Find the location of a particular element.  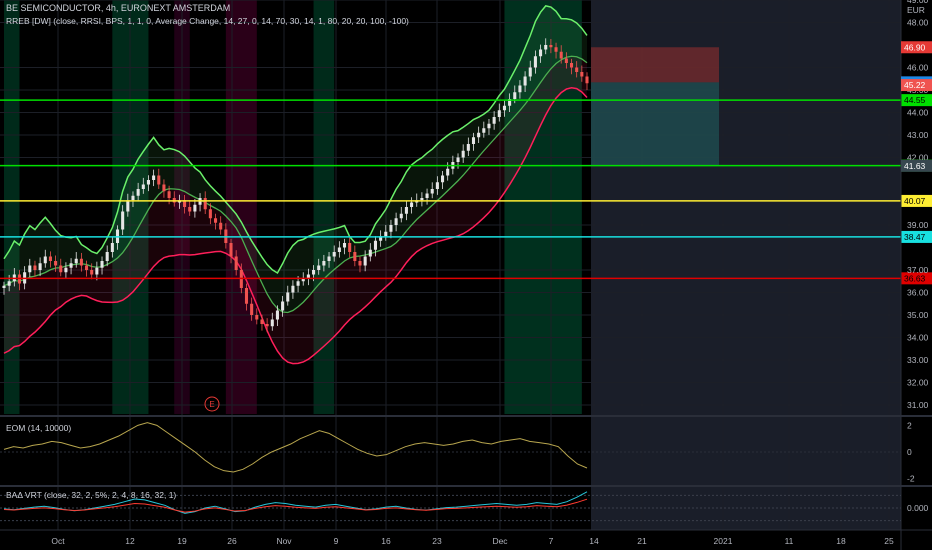

earnings-marker-label: E is located at coordinates (211, 404).